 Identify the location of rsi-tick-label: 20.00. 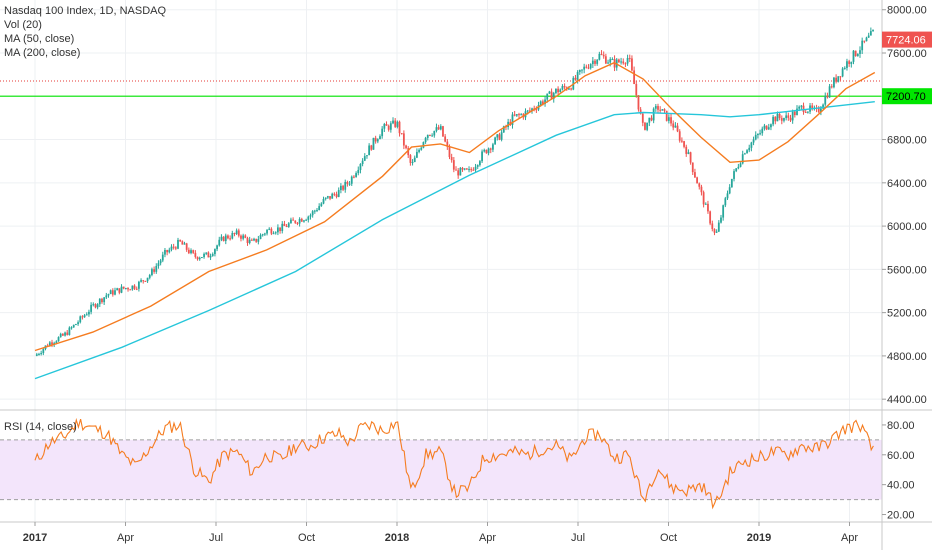
(901, 516).